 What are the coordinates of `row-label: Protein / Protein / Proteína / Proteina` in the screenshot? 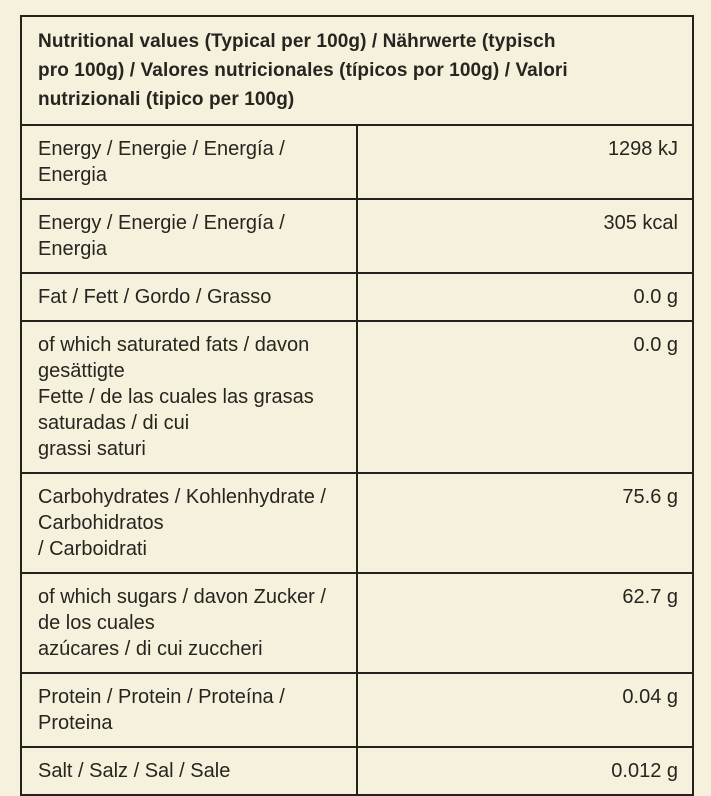 It's located at (189, 710).